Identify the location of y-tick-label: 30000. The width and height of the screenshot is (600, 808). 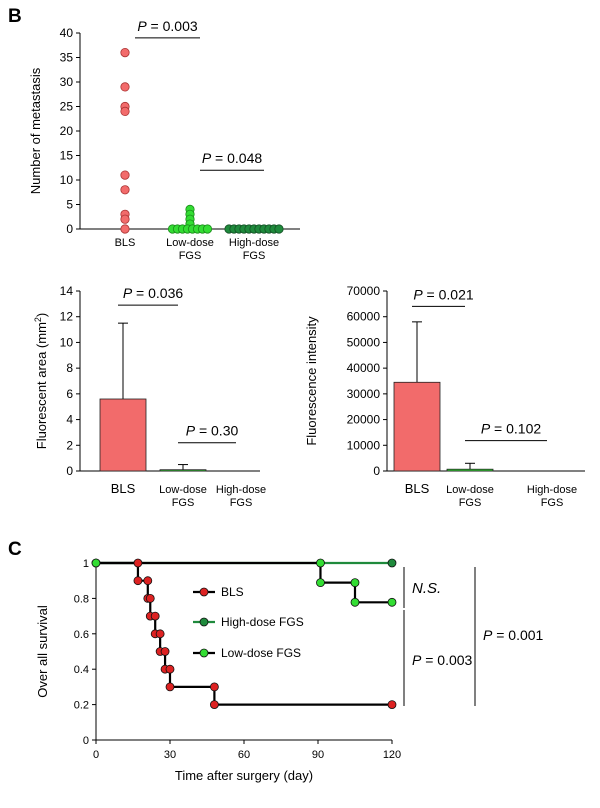
(364, 394).